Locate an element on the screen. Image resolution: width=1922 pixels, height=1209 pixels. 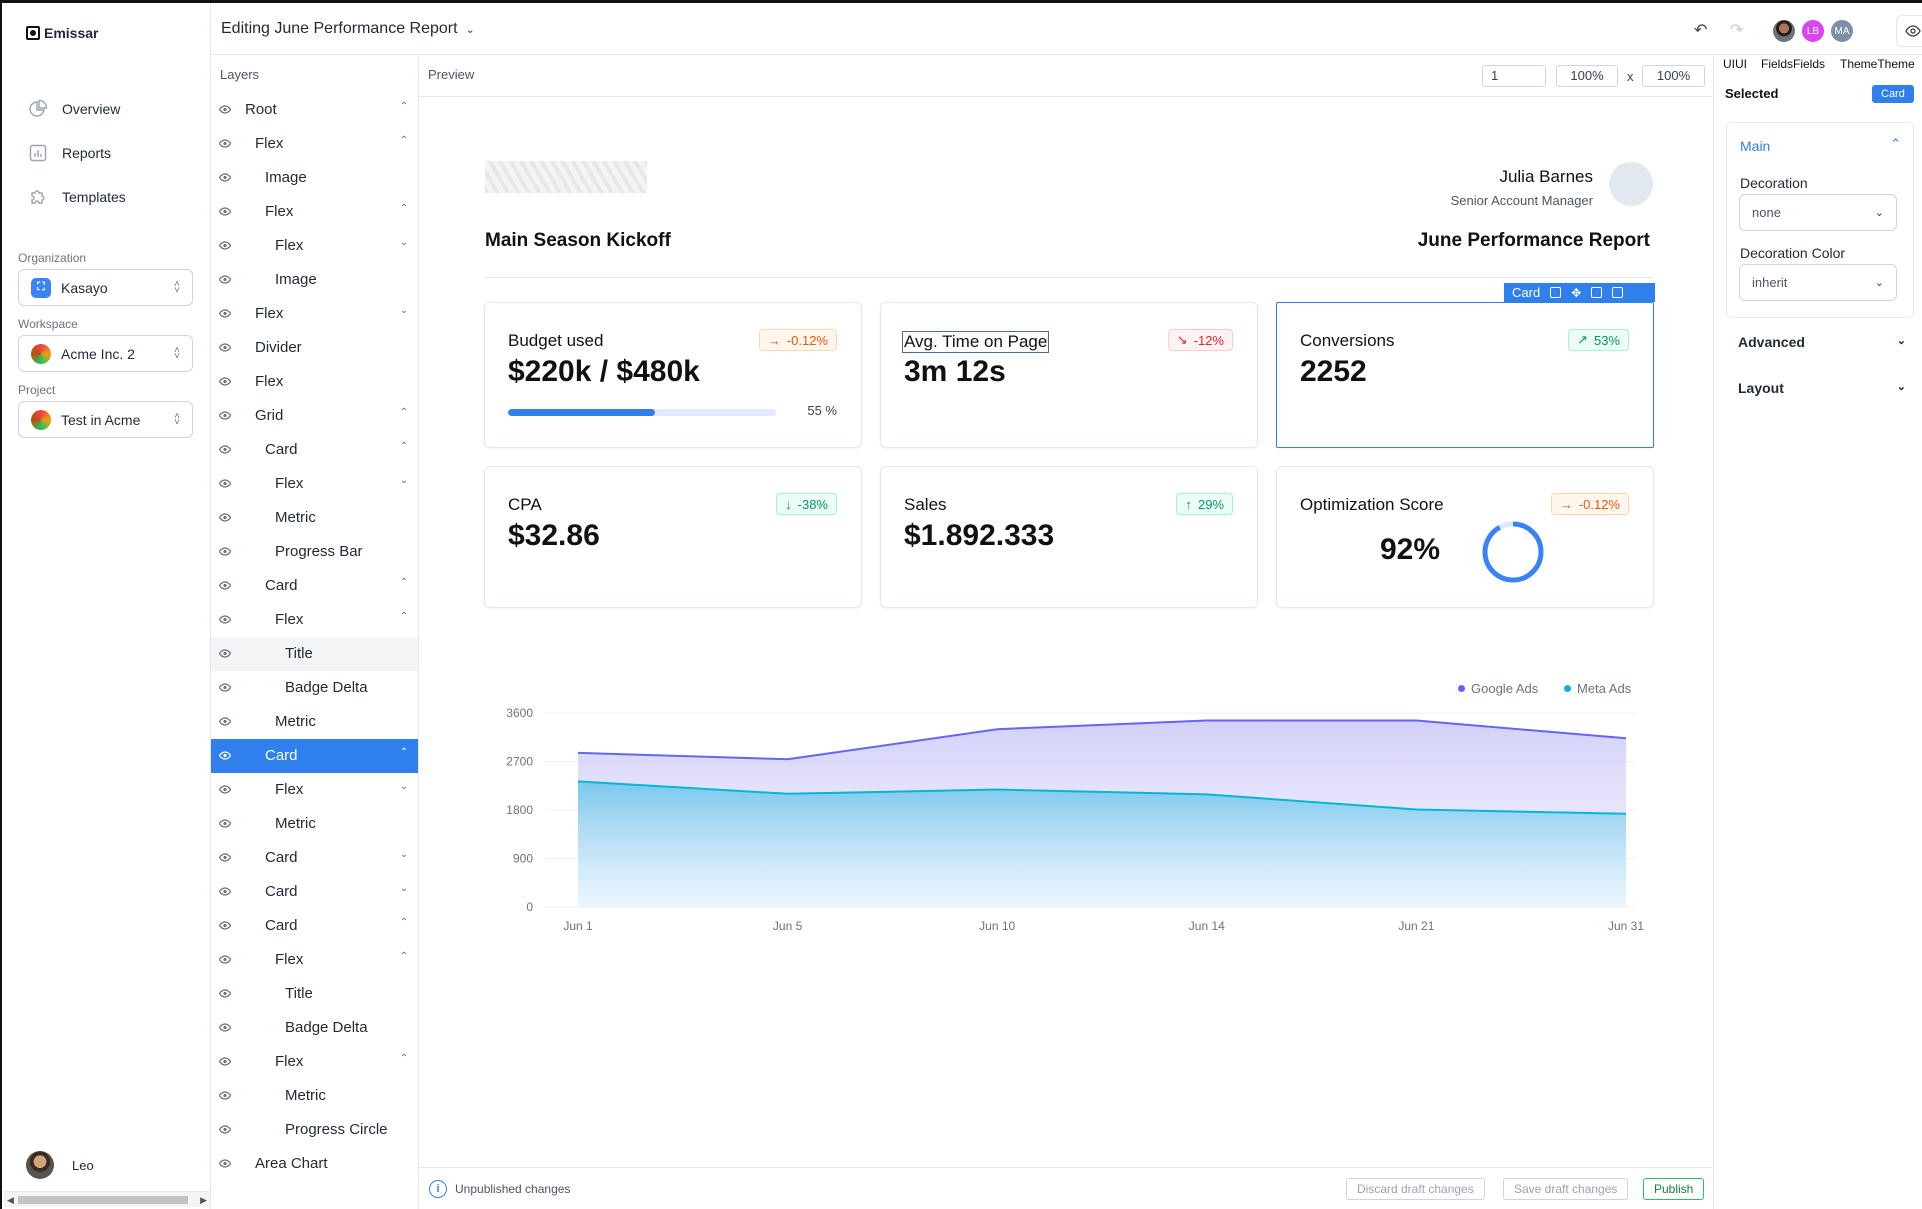
duplicate-icon is located at coordinates (1597, 292).